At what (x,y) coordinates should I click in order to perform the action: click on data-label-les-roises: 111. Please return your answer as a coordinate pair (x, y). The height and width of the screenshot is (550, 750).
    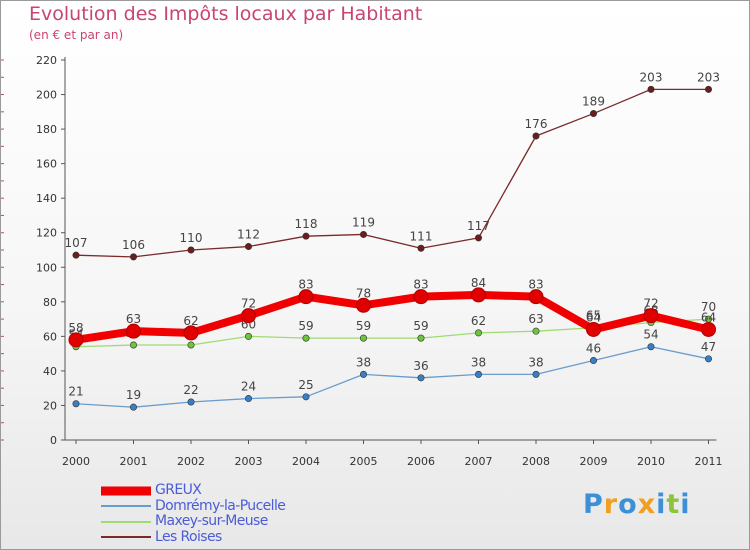
    Looking at the image, I should click on (421, 236).